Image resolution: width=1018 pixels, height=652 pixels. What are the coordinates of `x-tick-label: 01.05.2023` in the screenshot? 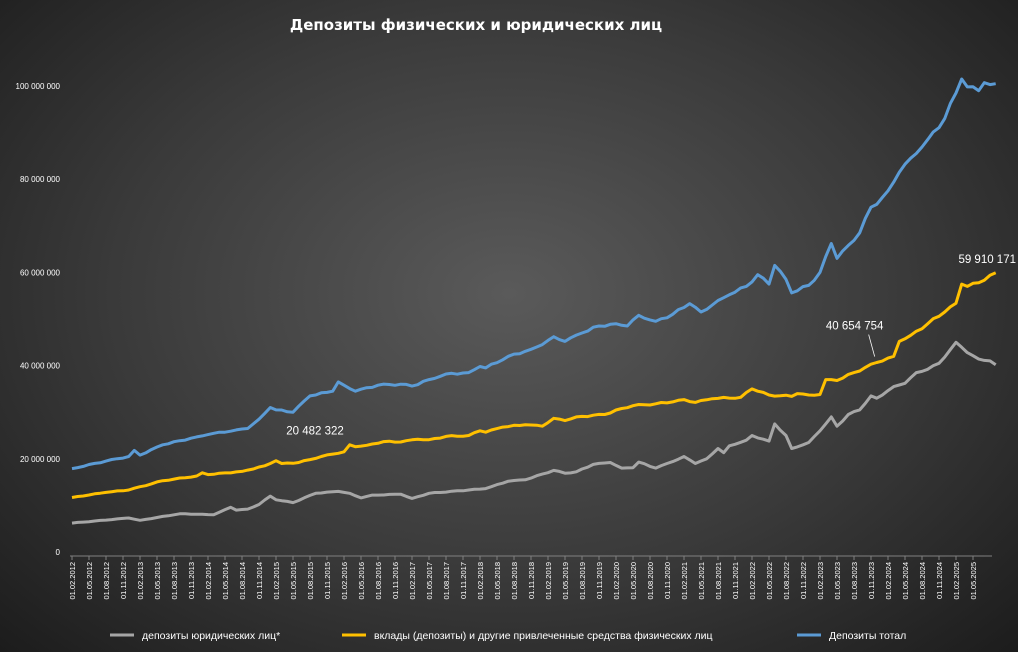 It's located at (837, 581).